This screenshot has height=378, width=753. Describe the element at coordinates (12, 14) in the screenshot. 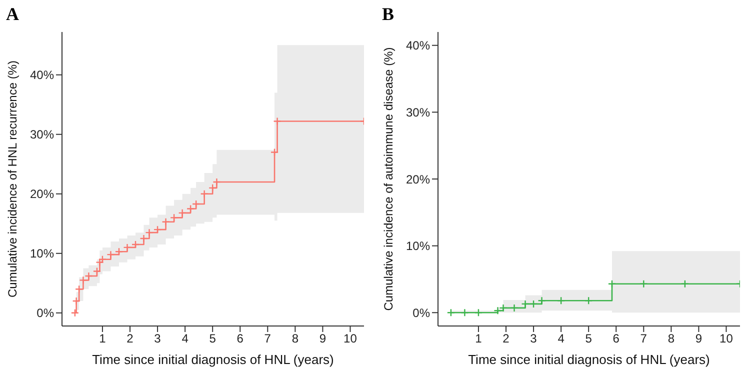

I see `chart-title: A` at that location.